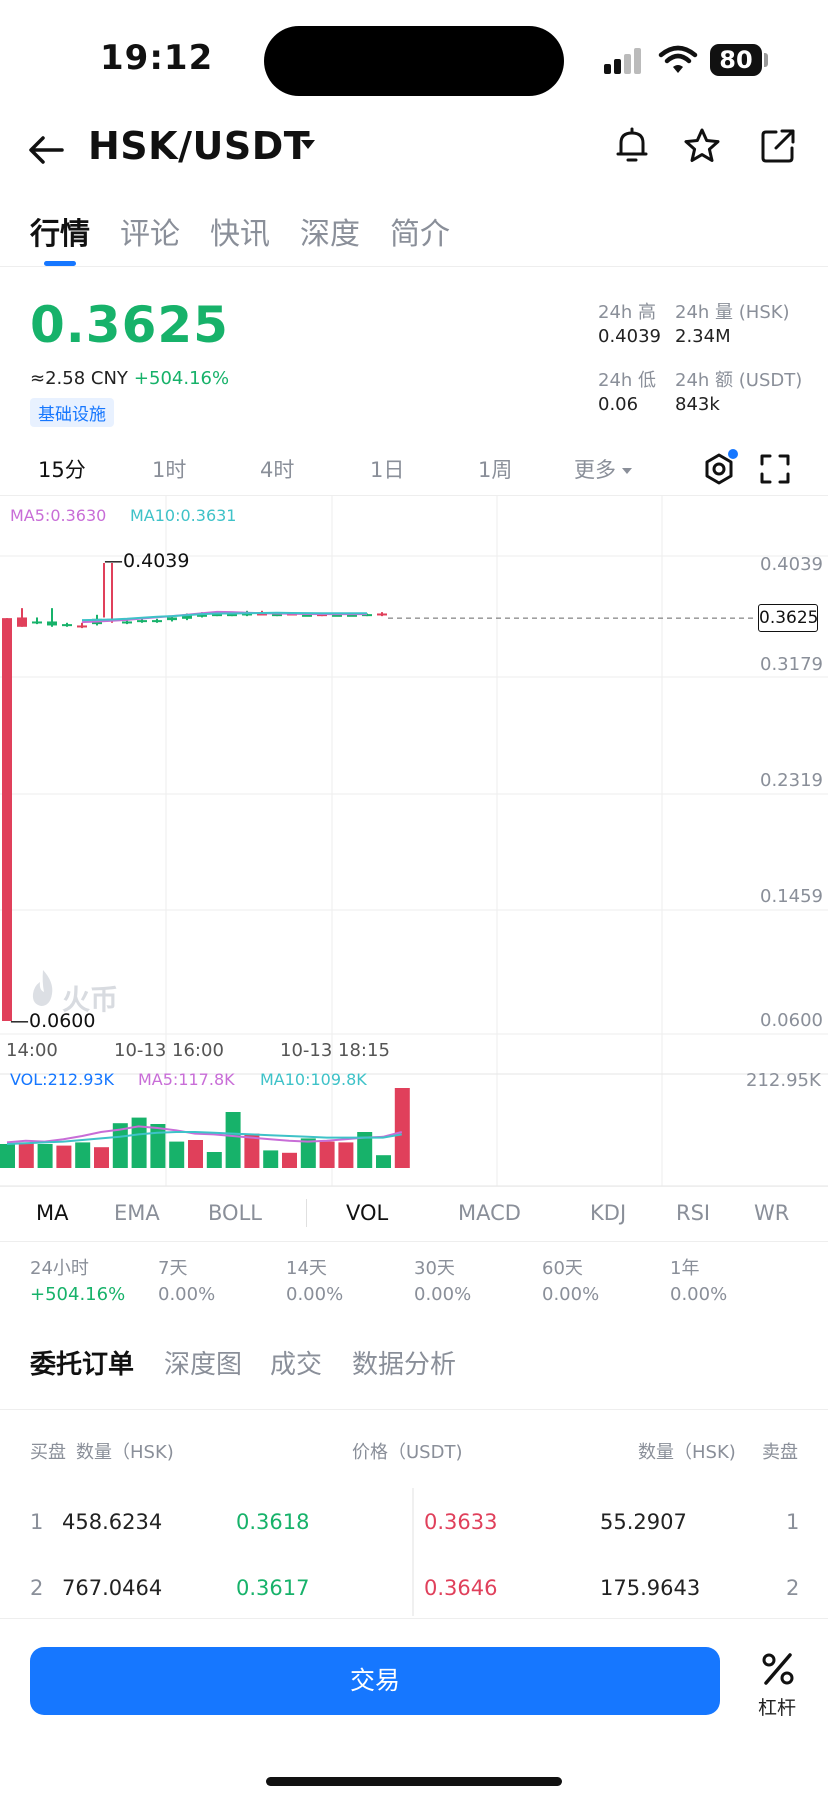  I want to click on perf-label: 24小时, so click(59, 1268).